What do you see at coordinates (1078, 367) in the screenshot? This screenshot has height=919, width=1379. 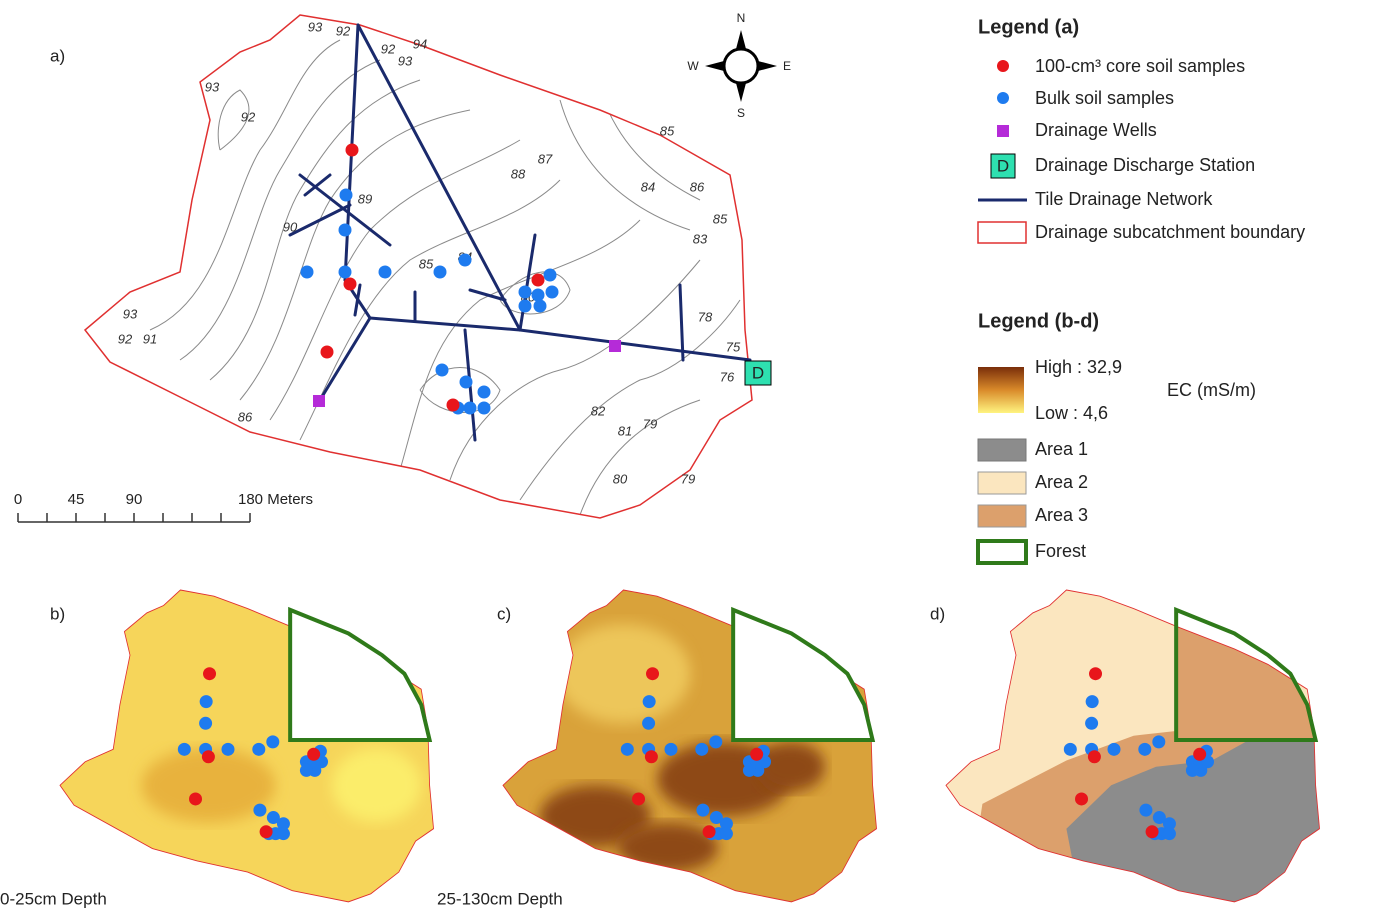 I see `legend-high: High : 32,9` at bounding box center [1078, 367].